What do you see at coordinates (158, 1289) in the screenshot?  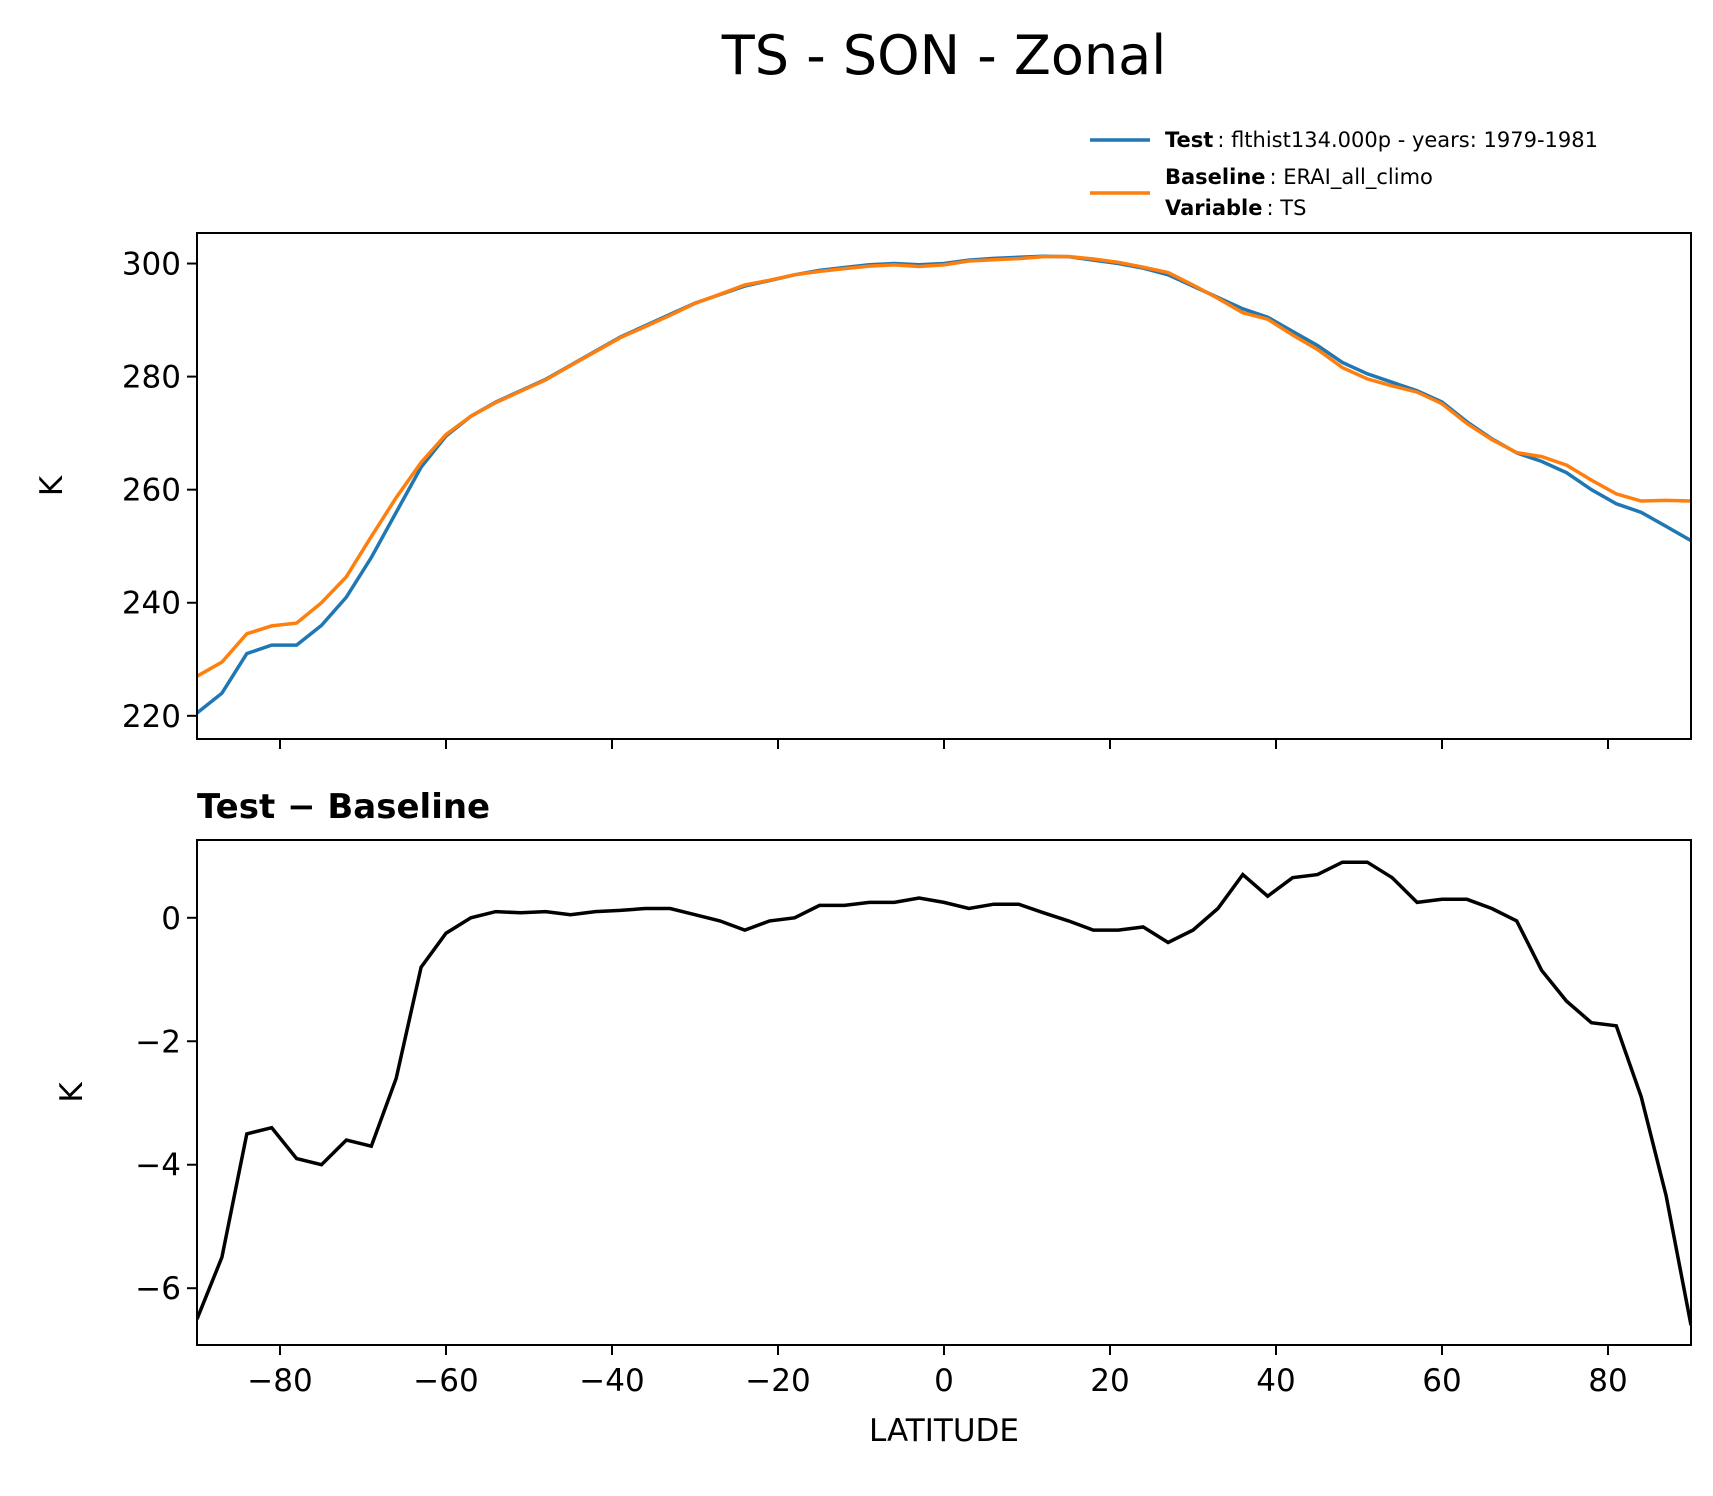 I see `y-tick-label: −6` at bounding box center [158, 1289].